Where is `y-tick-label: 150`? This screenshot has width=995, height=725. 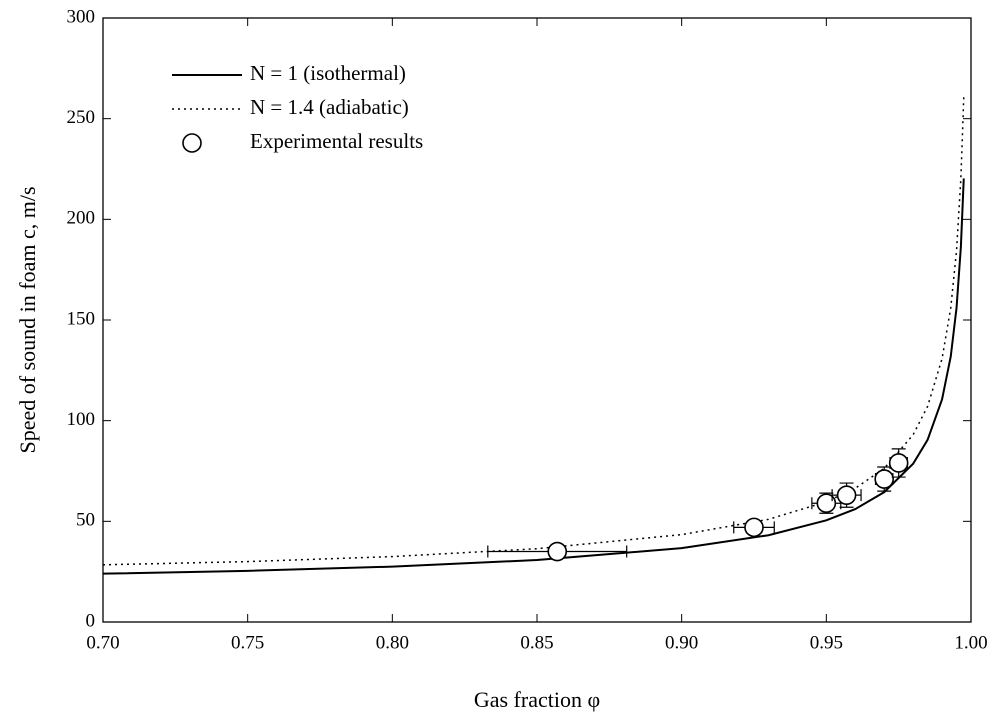 y-tick-label: 150 is located at coordinates (81, 318).